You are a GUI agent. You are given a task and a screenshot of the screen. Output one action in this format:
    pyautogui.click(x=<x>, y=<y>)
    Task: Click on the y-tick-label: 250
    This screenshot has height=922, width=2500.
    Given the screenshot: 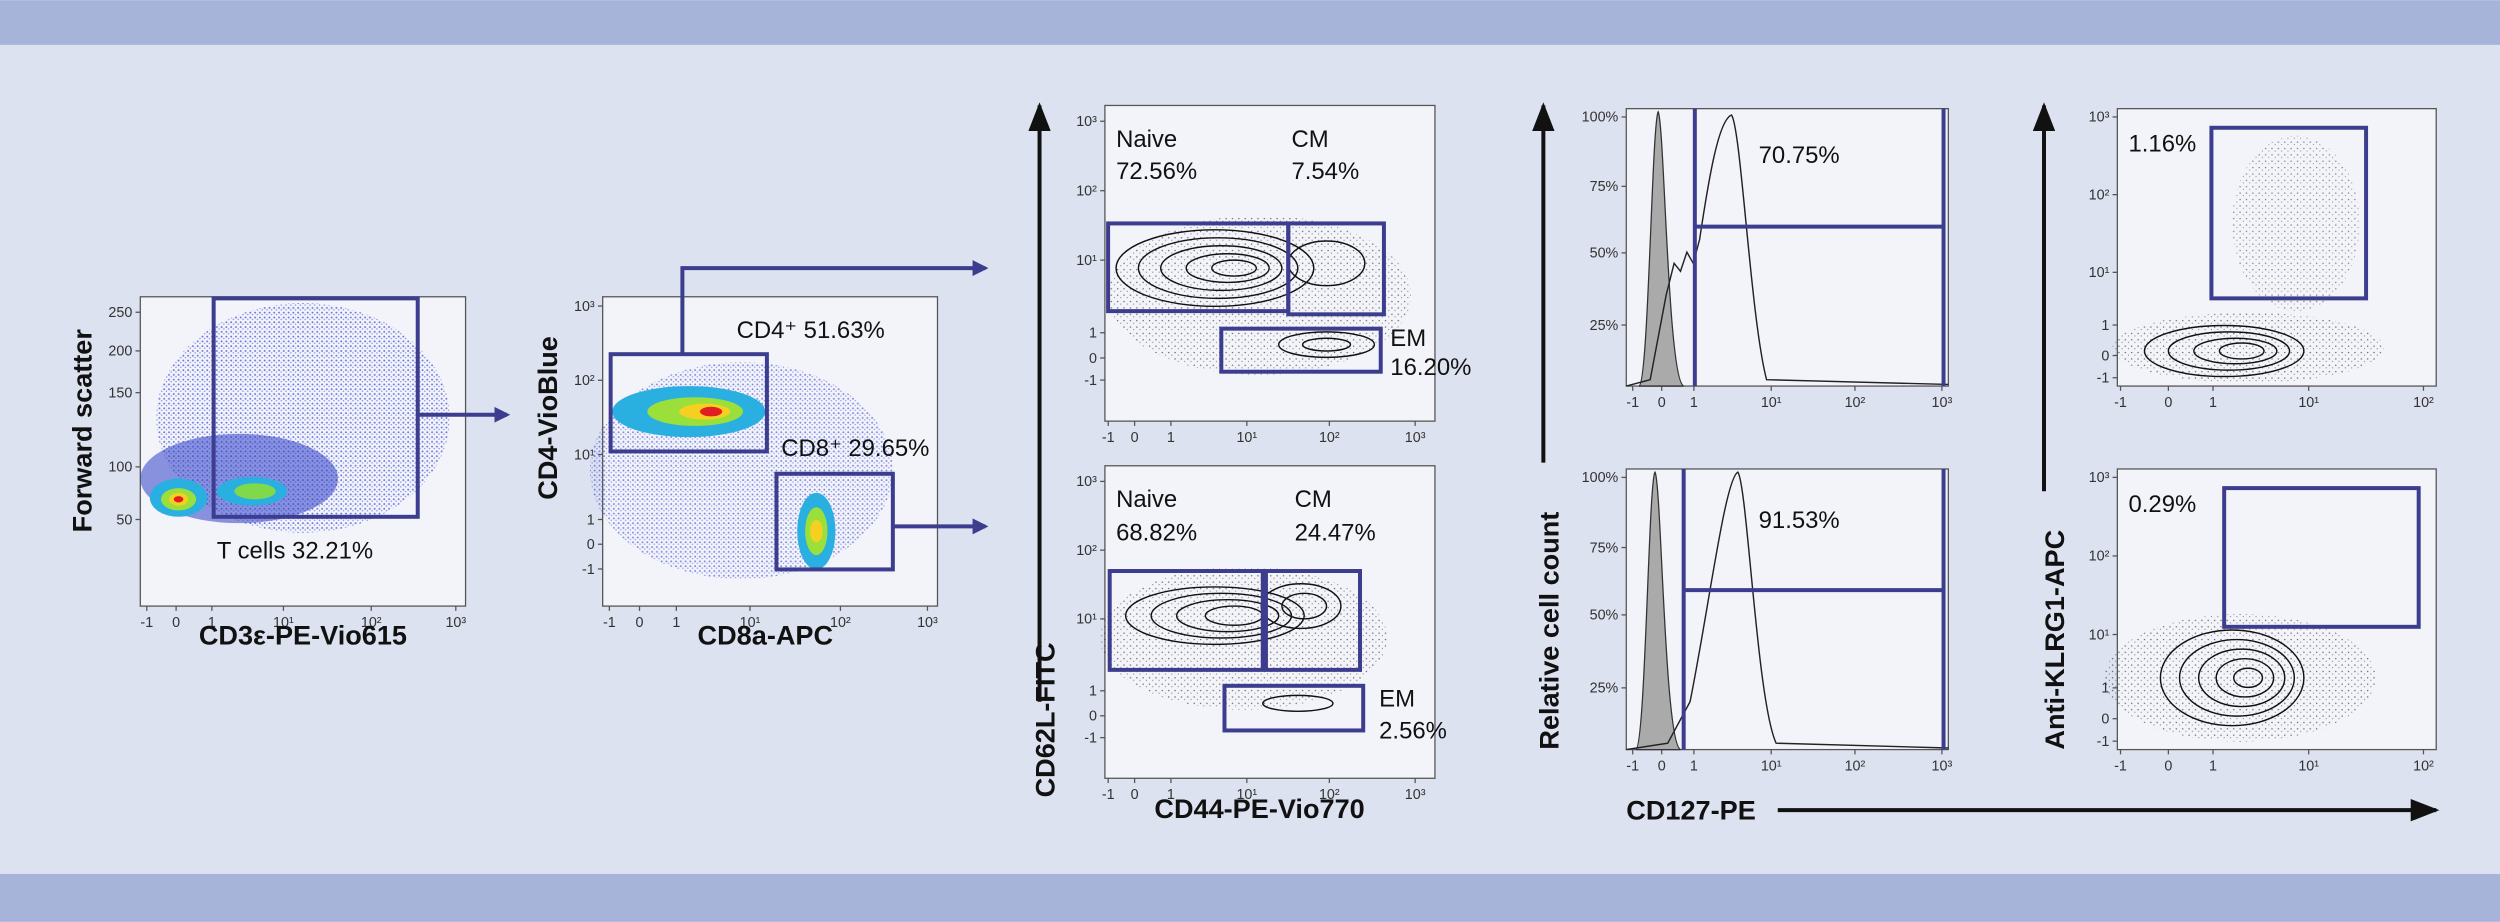 What is the action you would take?
    pyautogui.click(x=120, y=313)
    